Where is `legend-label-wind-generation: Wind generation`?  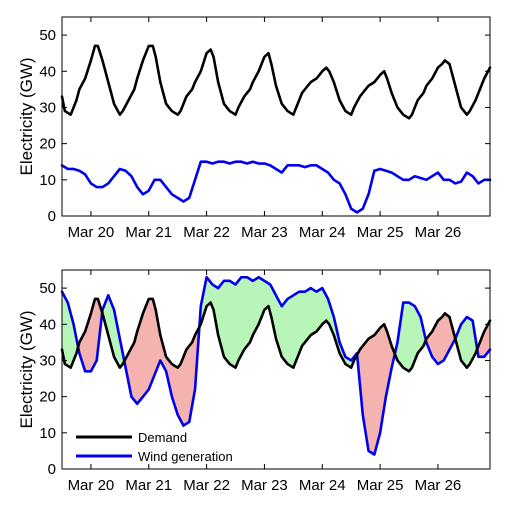
legend-label-wind-generation: Wind generation is located at coordinates (185, 456).